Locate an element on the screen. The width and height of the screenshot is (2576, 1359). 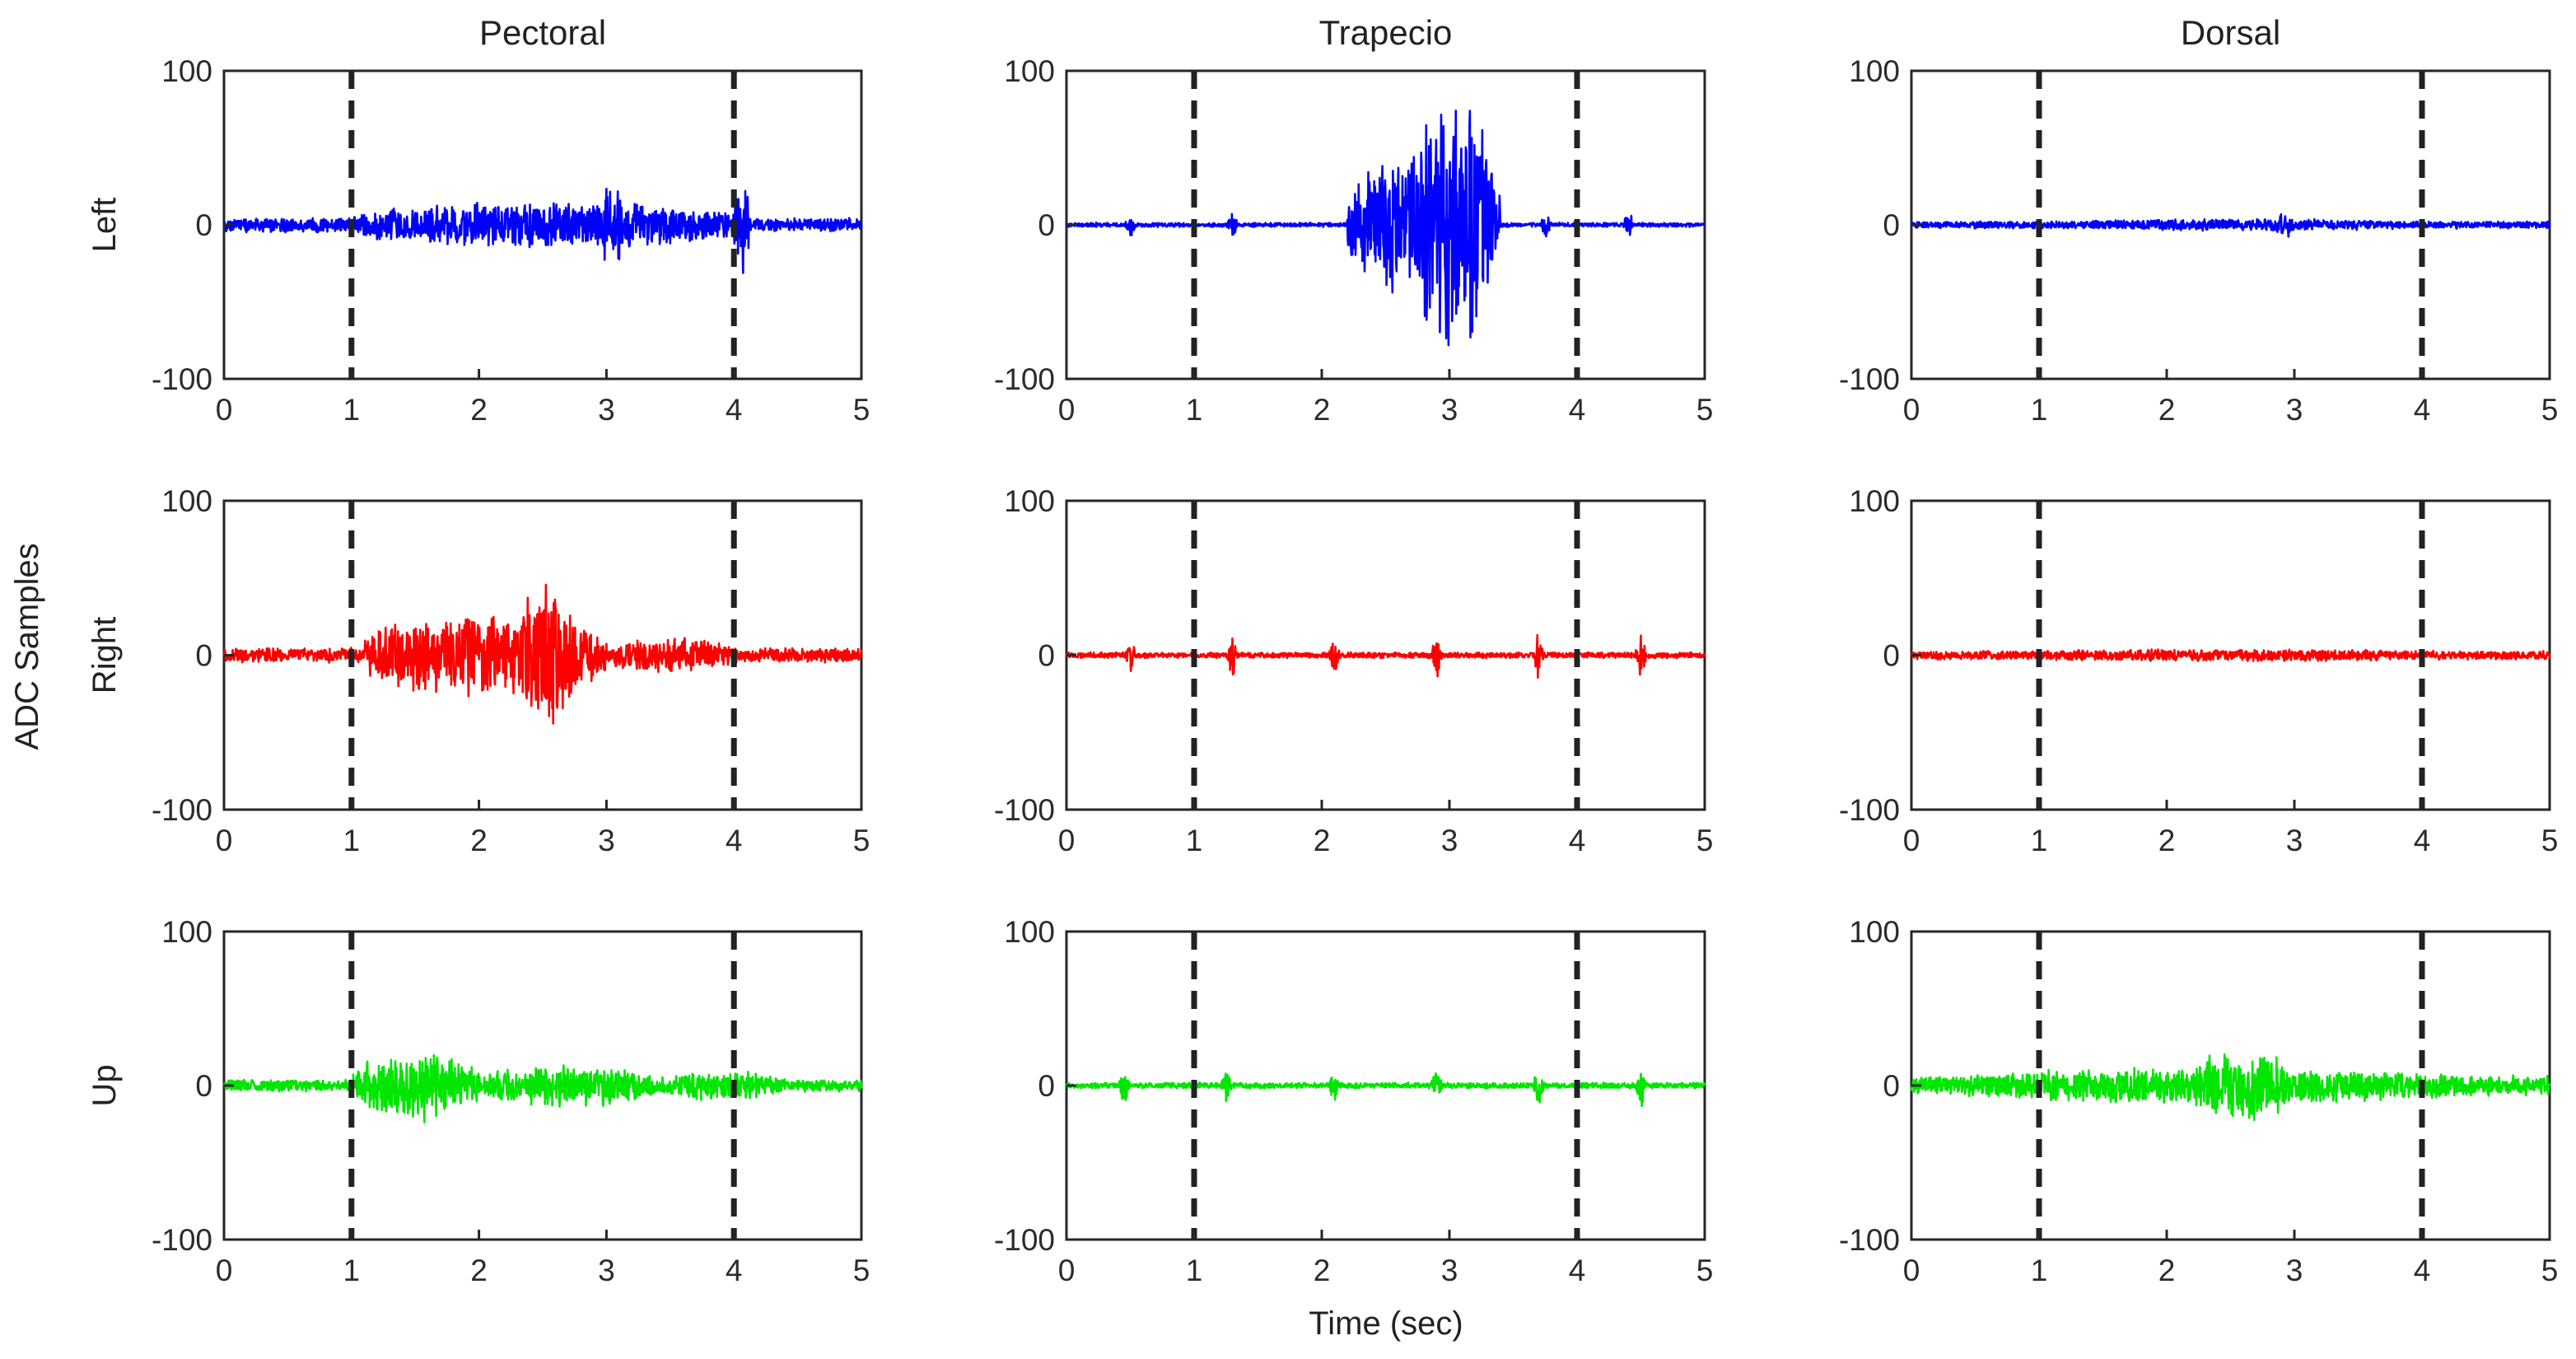
column-title-trapecio: Trapecio is located at coordinates (1386, 32).